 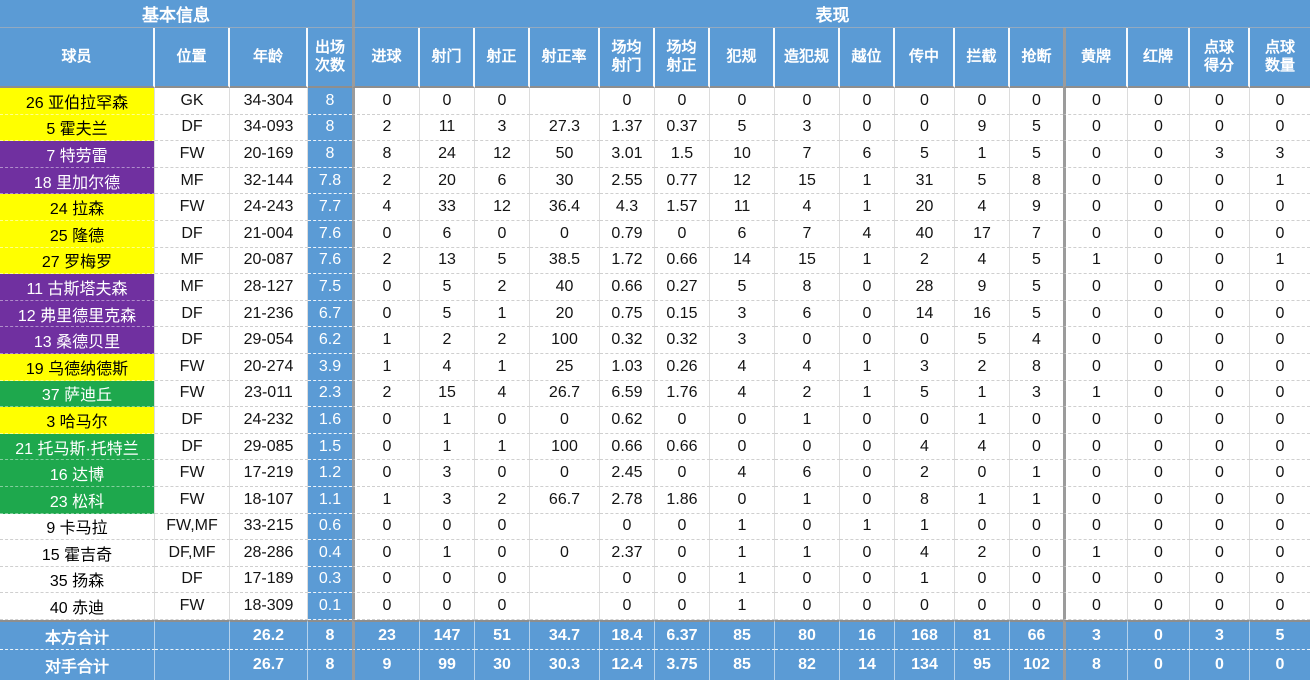 What do you see at coordinates (1280, 58) in the screenshot?
I see `col-header-penalty-count: 点球 数量` at bounding box center [1280, 58].